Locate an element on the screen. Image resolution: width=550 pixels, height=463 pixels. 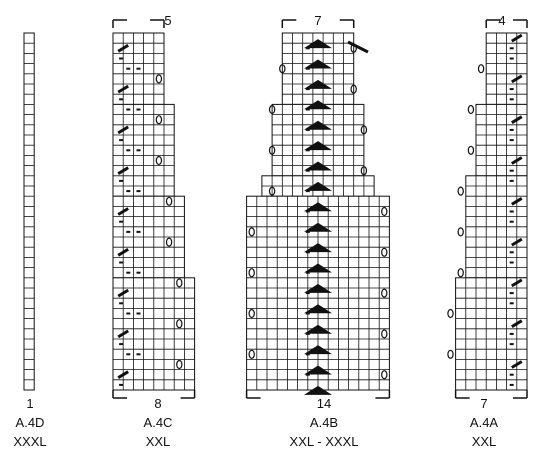
chart-a4d-bottom-count: 1 is located at coordinates (30, 403).